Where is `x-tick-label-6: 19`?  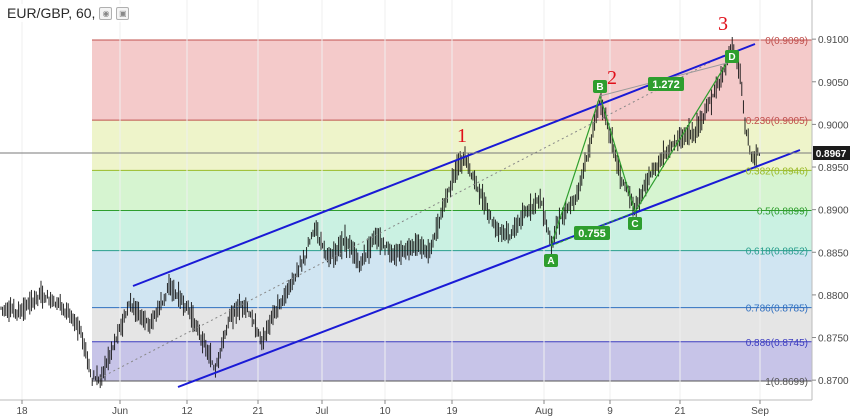
x-tick-label-6: 19 is located at coordinates (452, 411).